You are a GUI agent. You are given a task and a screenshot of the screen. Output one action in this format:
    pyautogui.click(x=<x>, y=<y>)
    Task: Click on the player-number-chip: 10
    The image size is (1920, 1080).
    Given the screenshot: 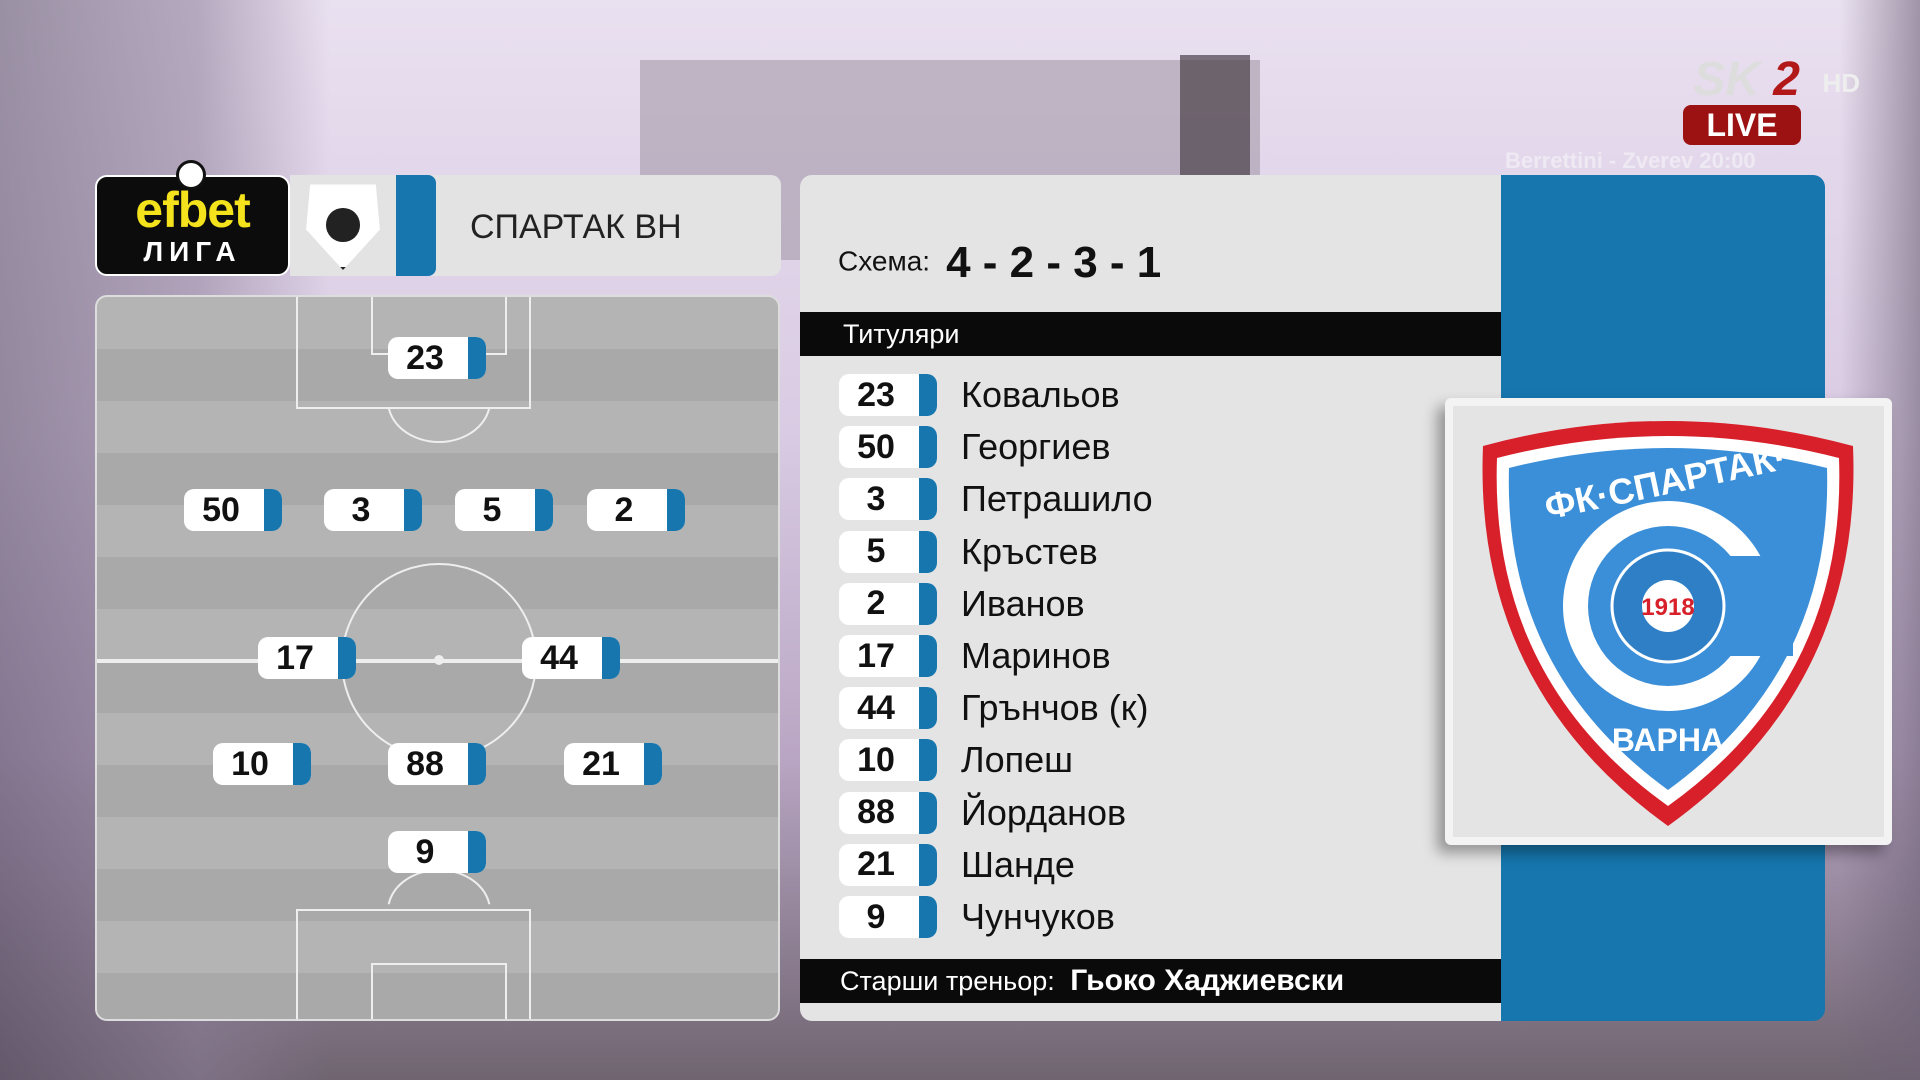 What is the action you would take?
    pyautogui.click(x=888, y=760)
    